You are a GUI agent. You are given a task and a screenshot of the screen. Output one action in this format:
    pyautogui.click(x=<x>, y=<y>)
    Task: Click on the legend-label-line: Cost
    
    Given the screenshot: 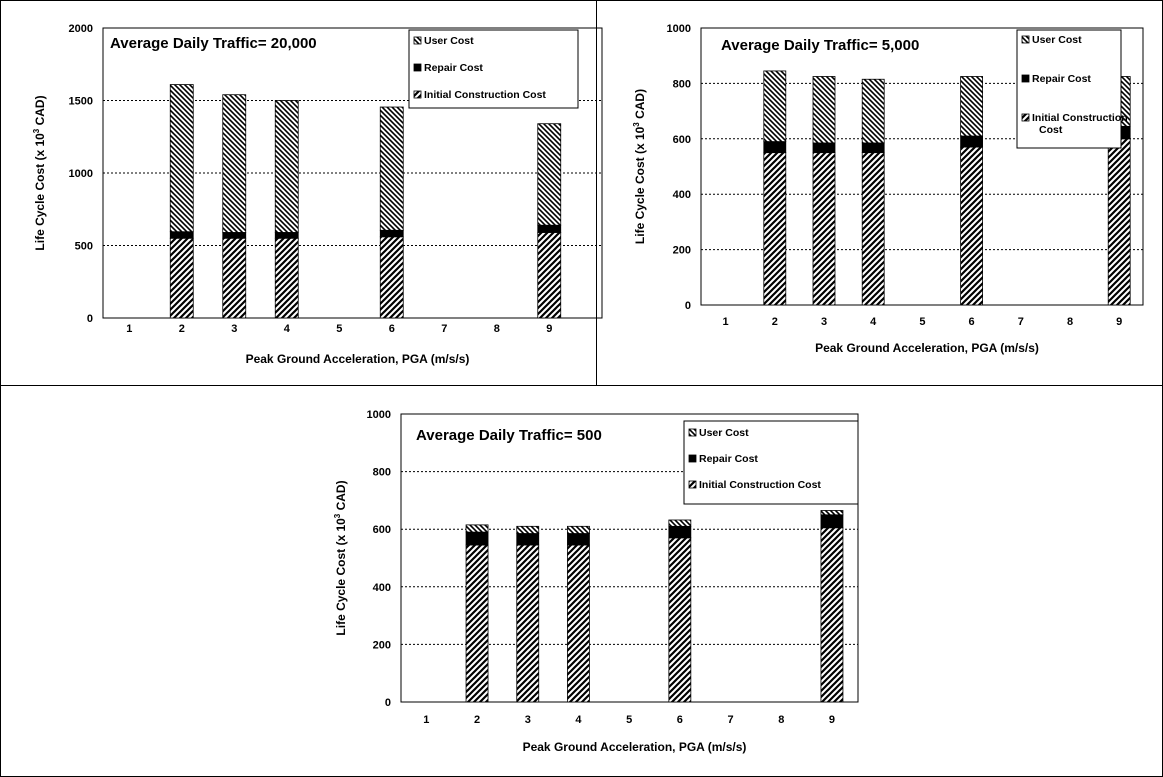 What is the action you would take?
    pyautogui.click(x=1051, y=130)
    